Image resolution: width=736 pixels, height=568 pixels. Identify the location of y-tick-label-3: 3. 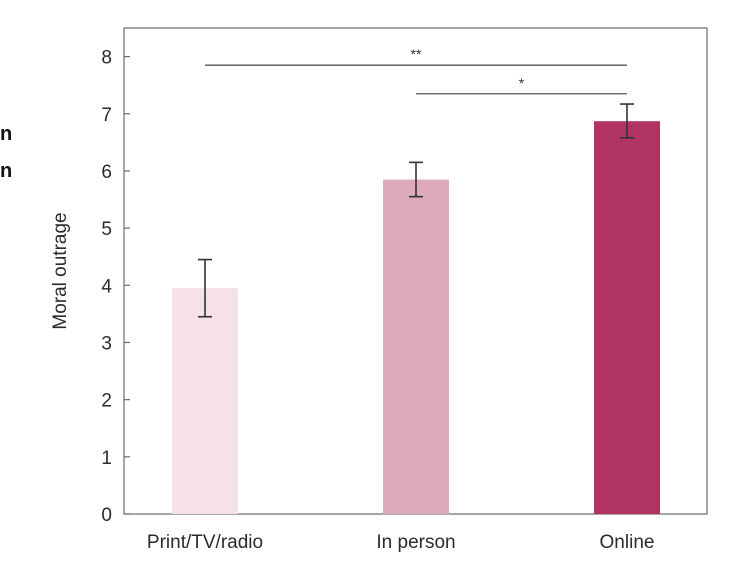
(106, 343).